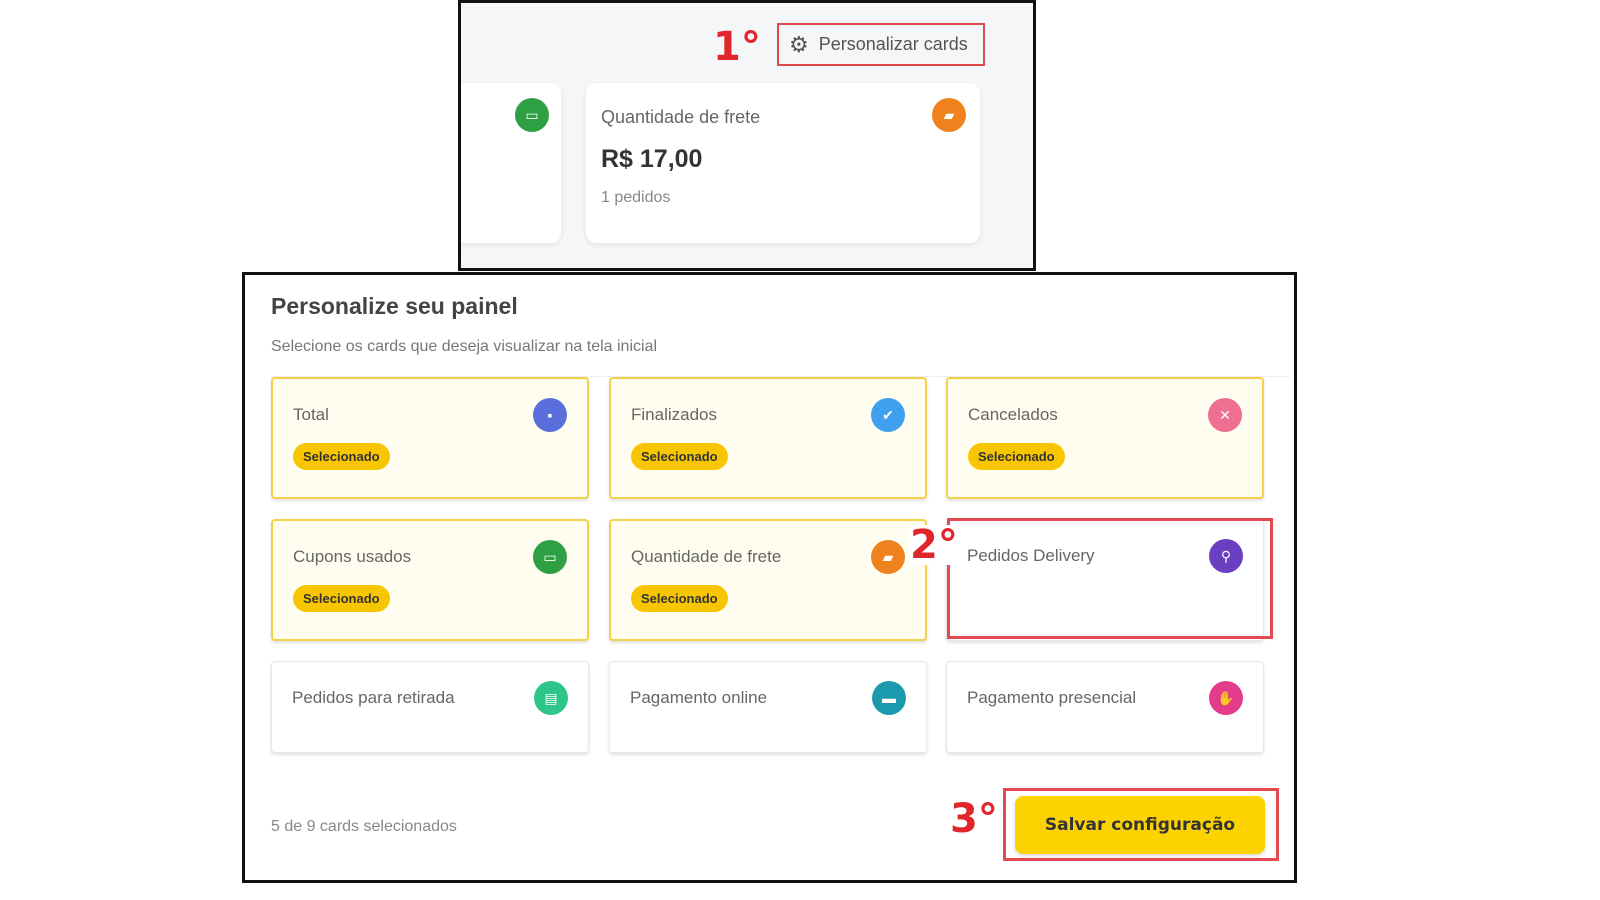 This screenshot has width=1600, height=900. I want to click on card-option-label: Pedidos para retirada, so click(373, 697).